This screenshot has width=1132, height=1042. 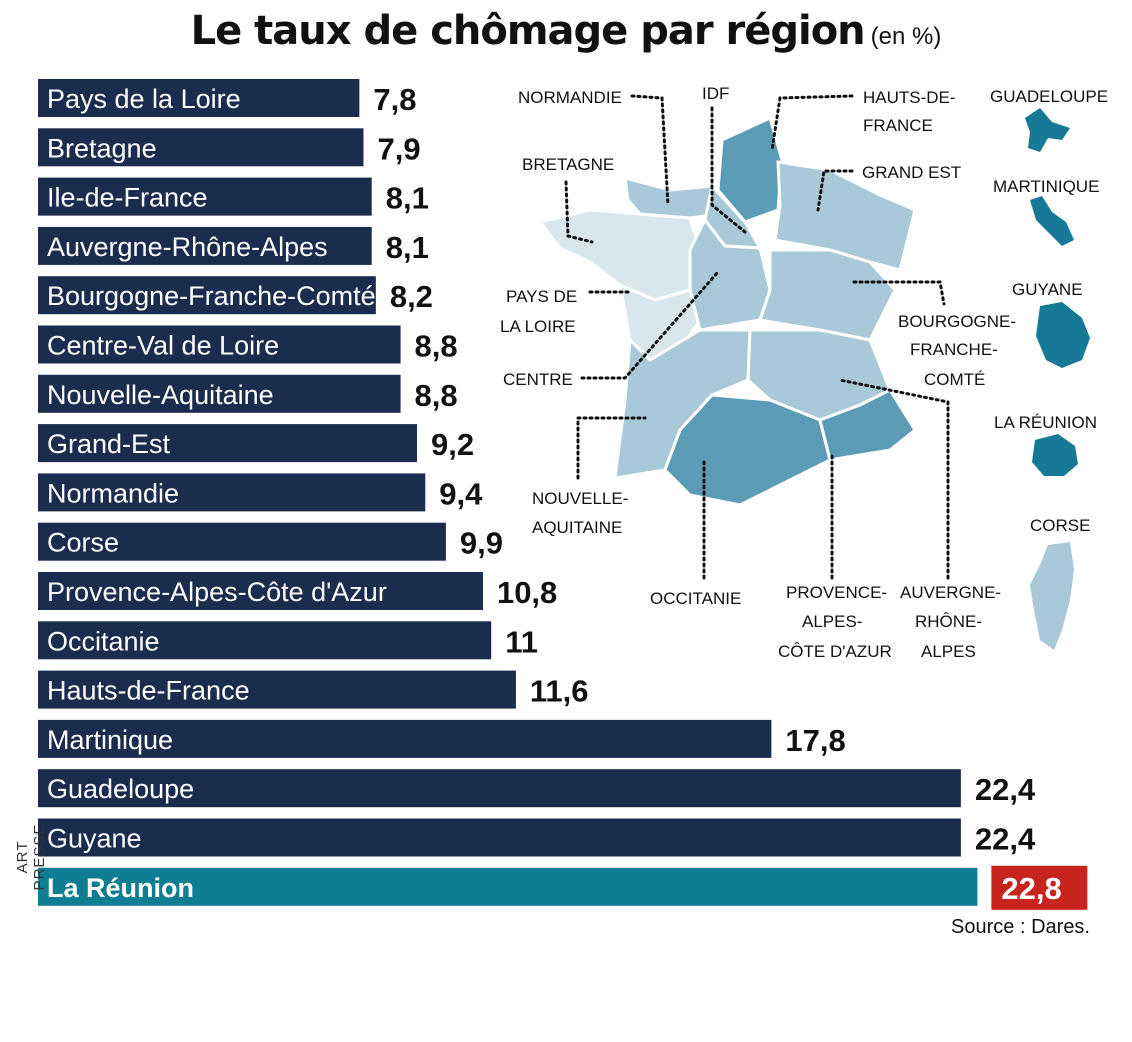 What do you see at coordinates (1063, 335) in the screenshot?
I see `region-guyane` at bounding box center [1063, 335].